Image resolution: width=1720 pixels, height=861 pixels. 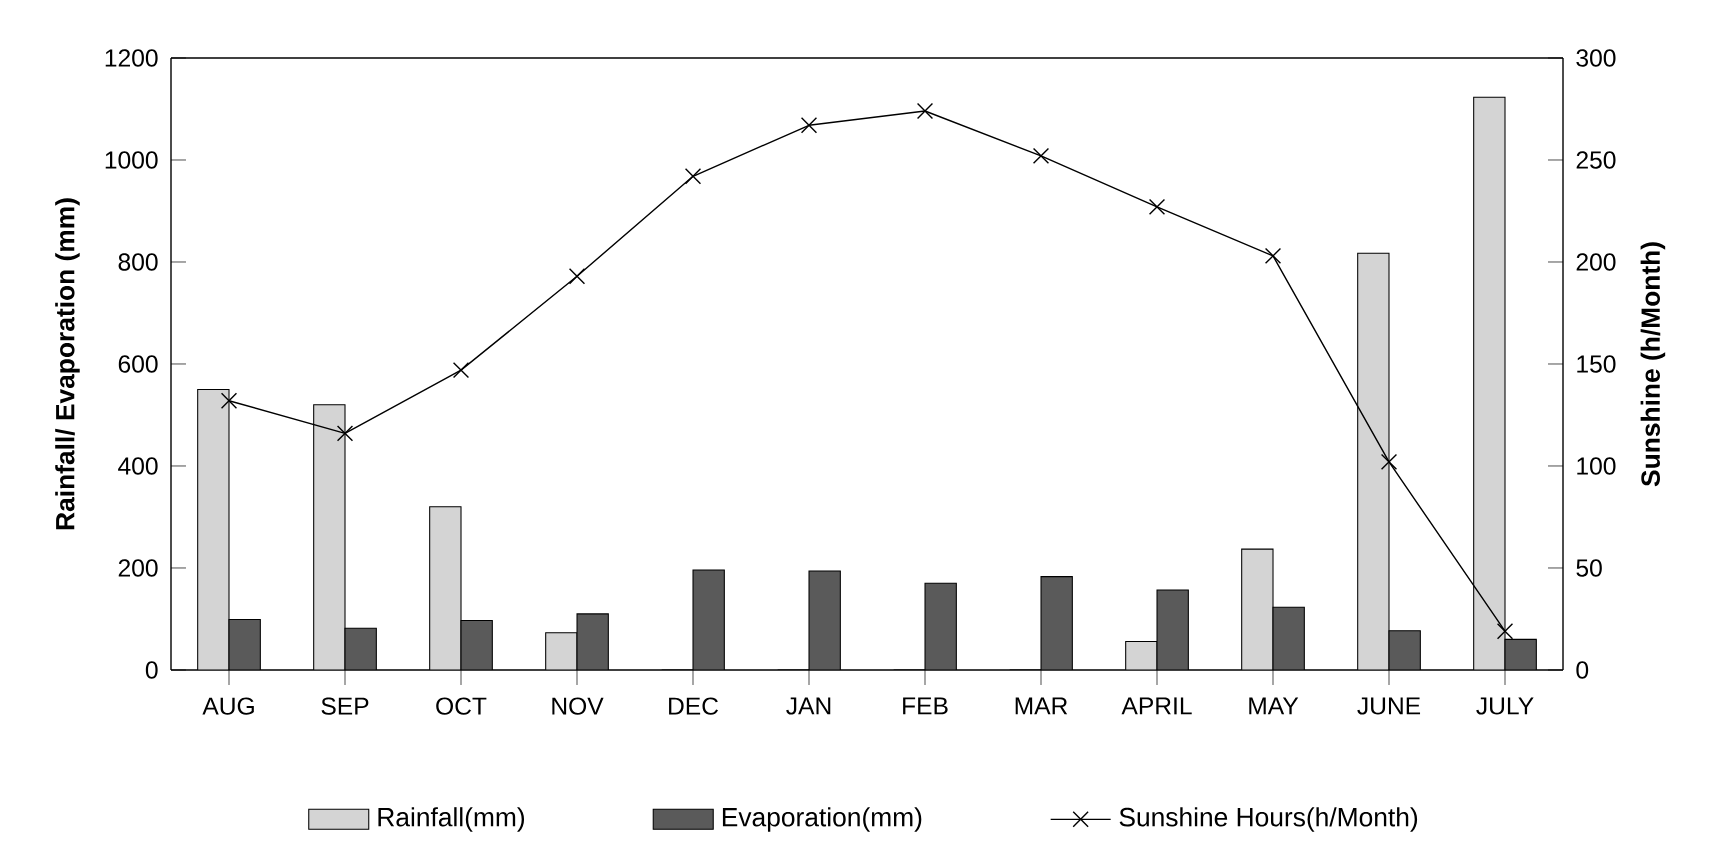 What do you see at coordinates (138, 364) in the screenshot?
I see `y-tick-label: 600` at bounding box center [138, 364].